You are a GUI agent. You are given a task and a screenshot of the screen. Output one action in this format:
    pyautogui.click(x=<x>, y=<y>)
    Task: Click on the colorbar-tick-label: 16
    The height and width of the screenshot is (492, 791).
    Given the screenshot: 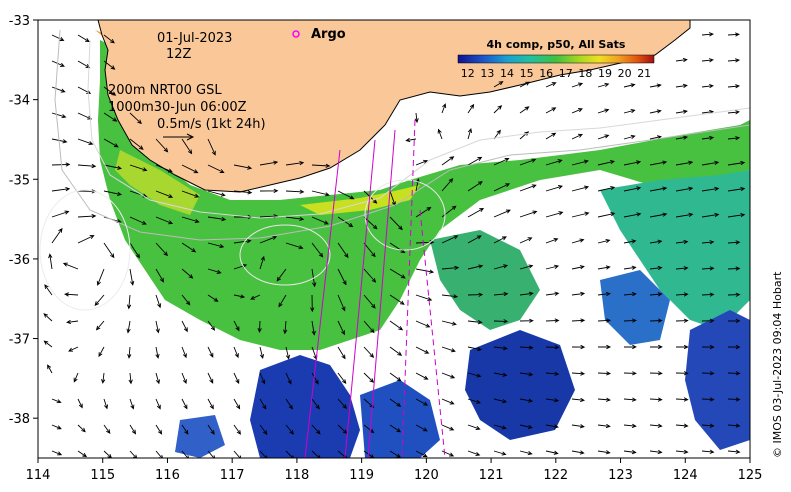 What is the action you would take?
    pyautogui.click(x=546, y=73)
    